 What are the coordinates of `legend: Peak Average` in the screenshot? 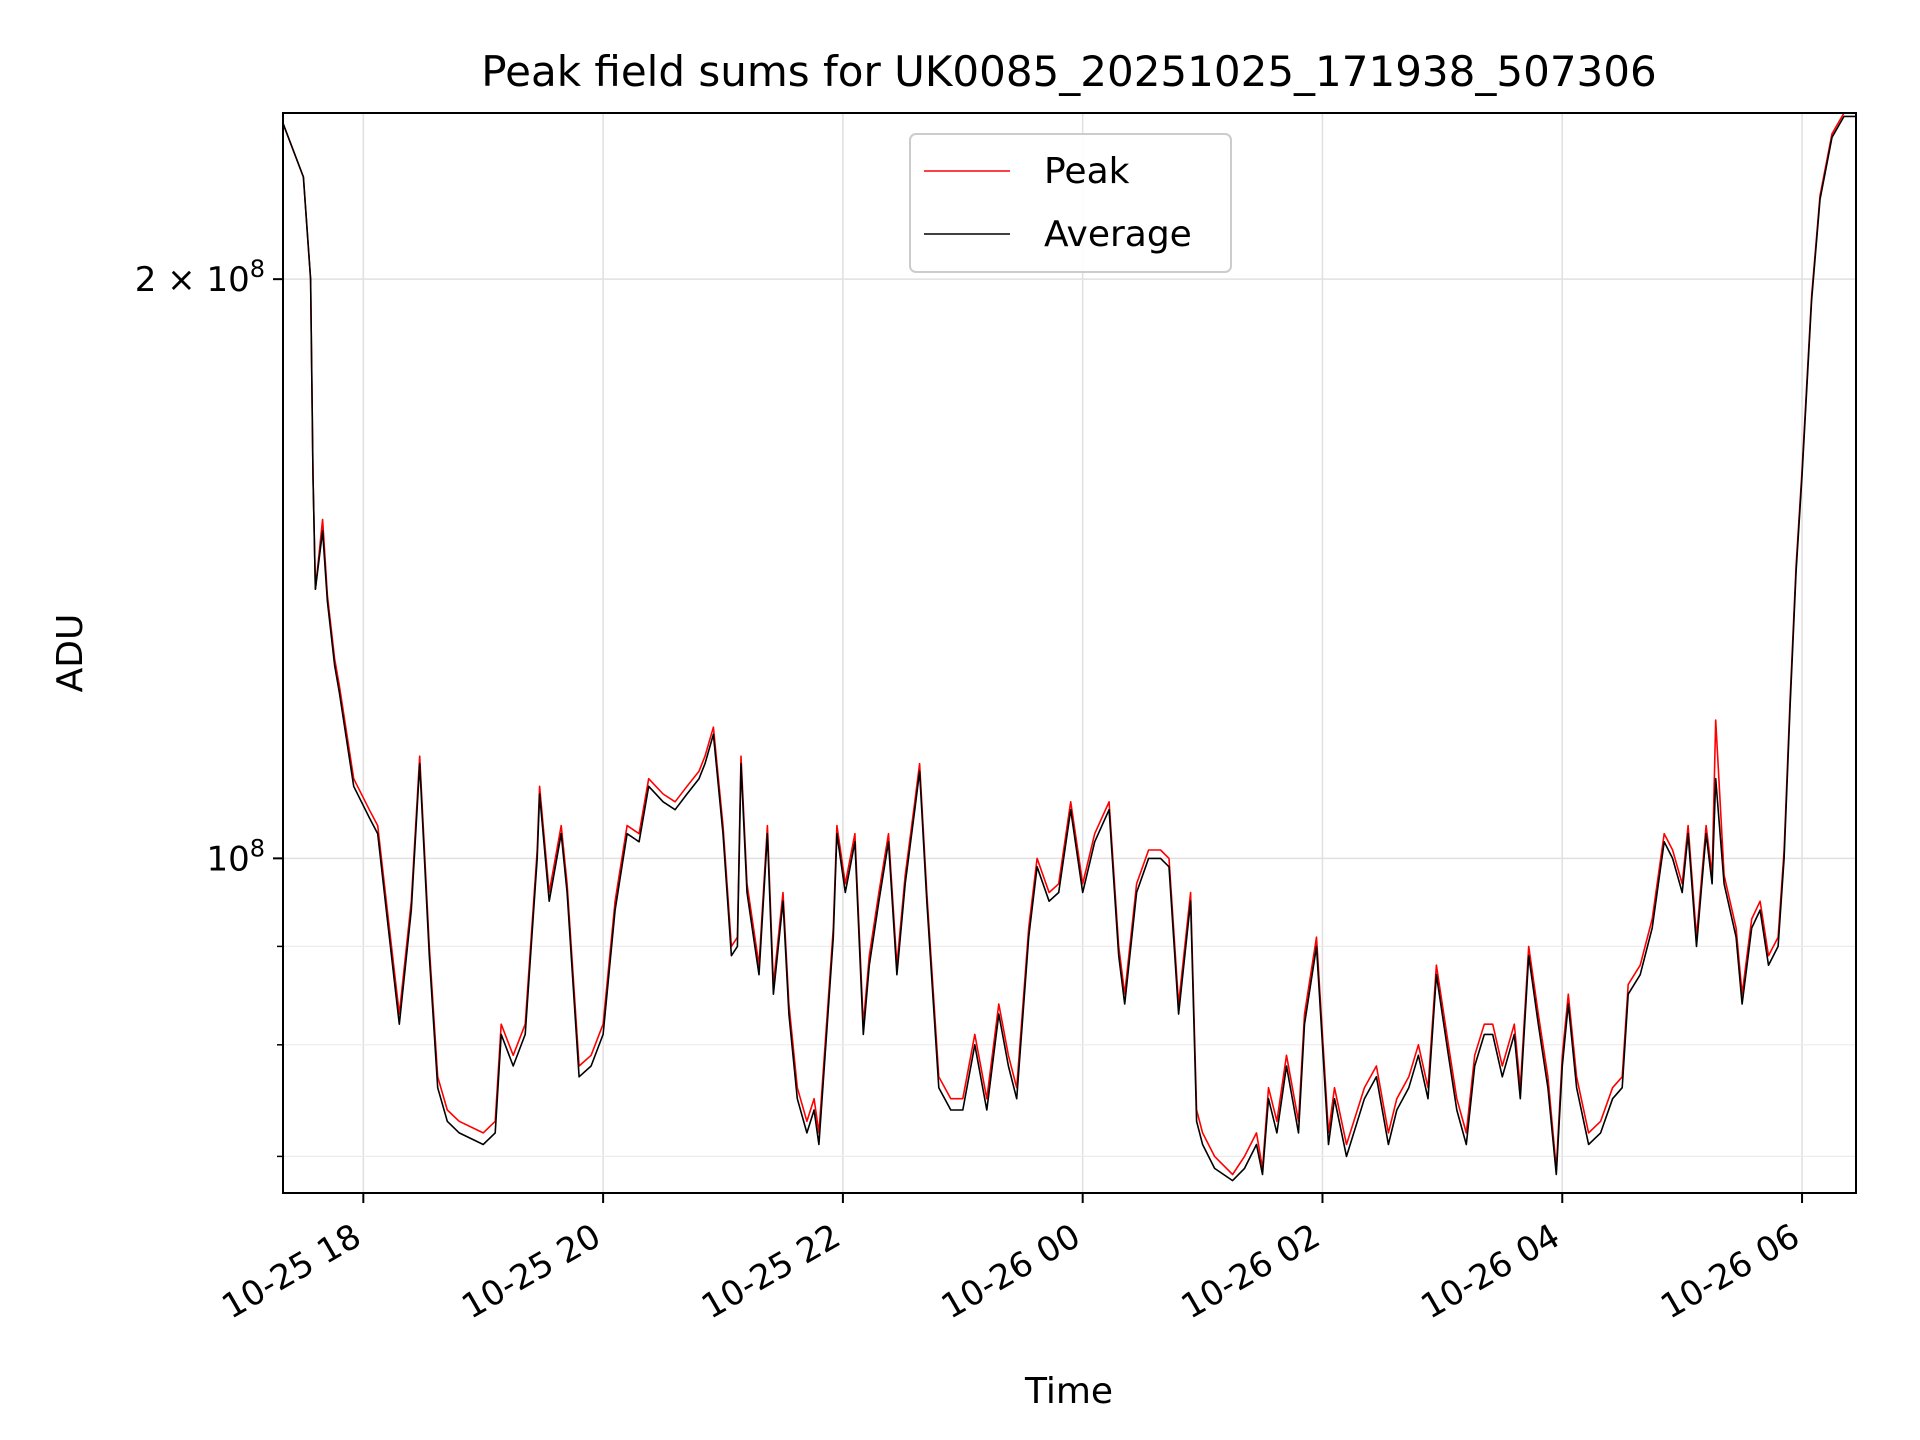 It's located at (1070, 203).